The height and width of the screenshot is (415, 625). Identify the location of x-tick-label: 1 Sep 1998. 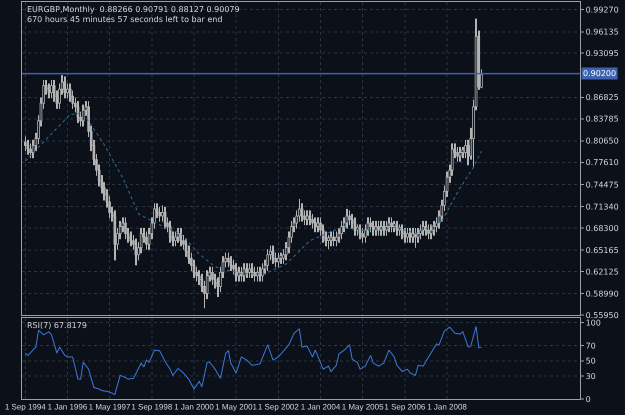
(152, 407).